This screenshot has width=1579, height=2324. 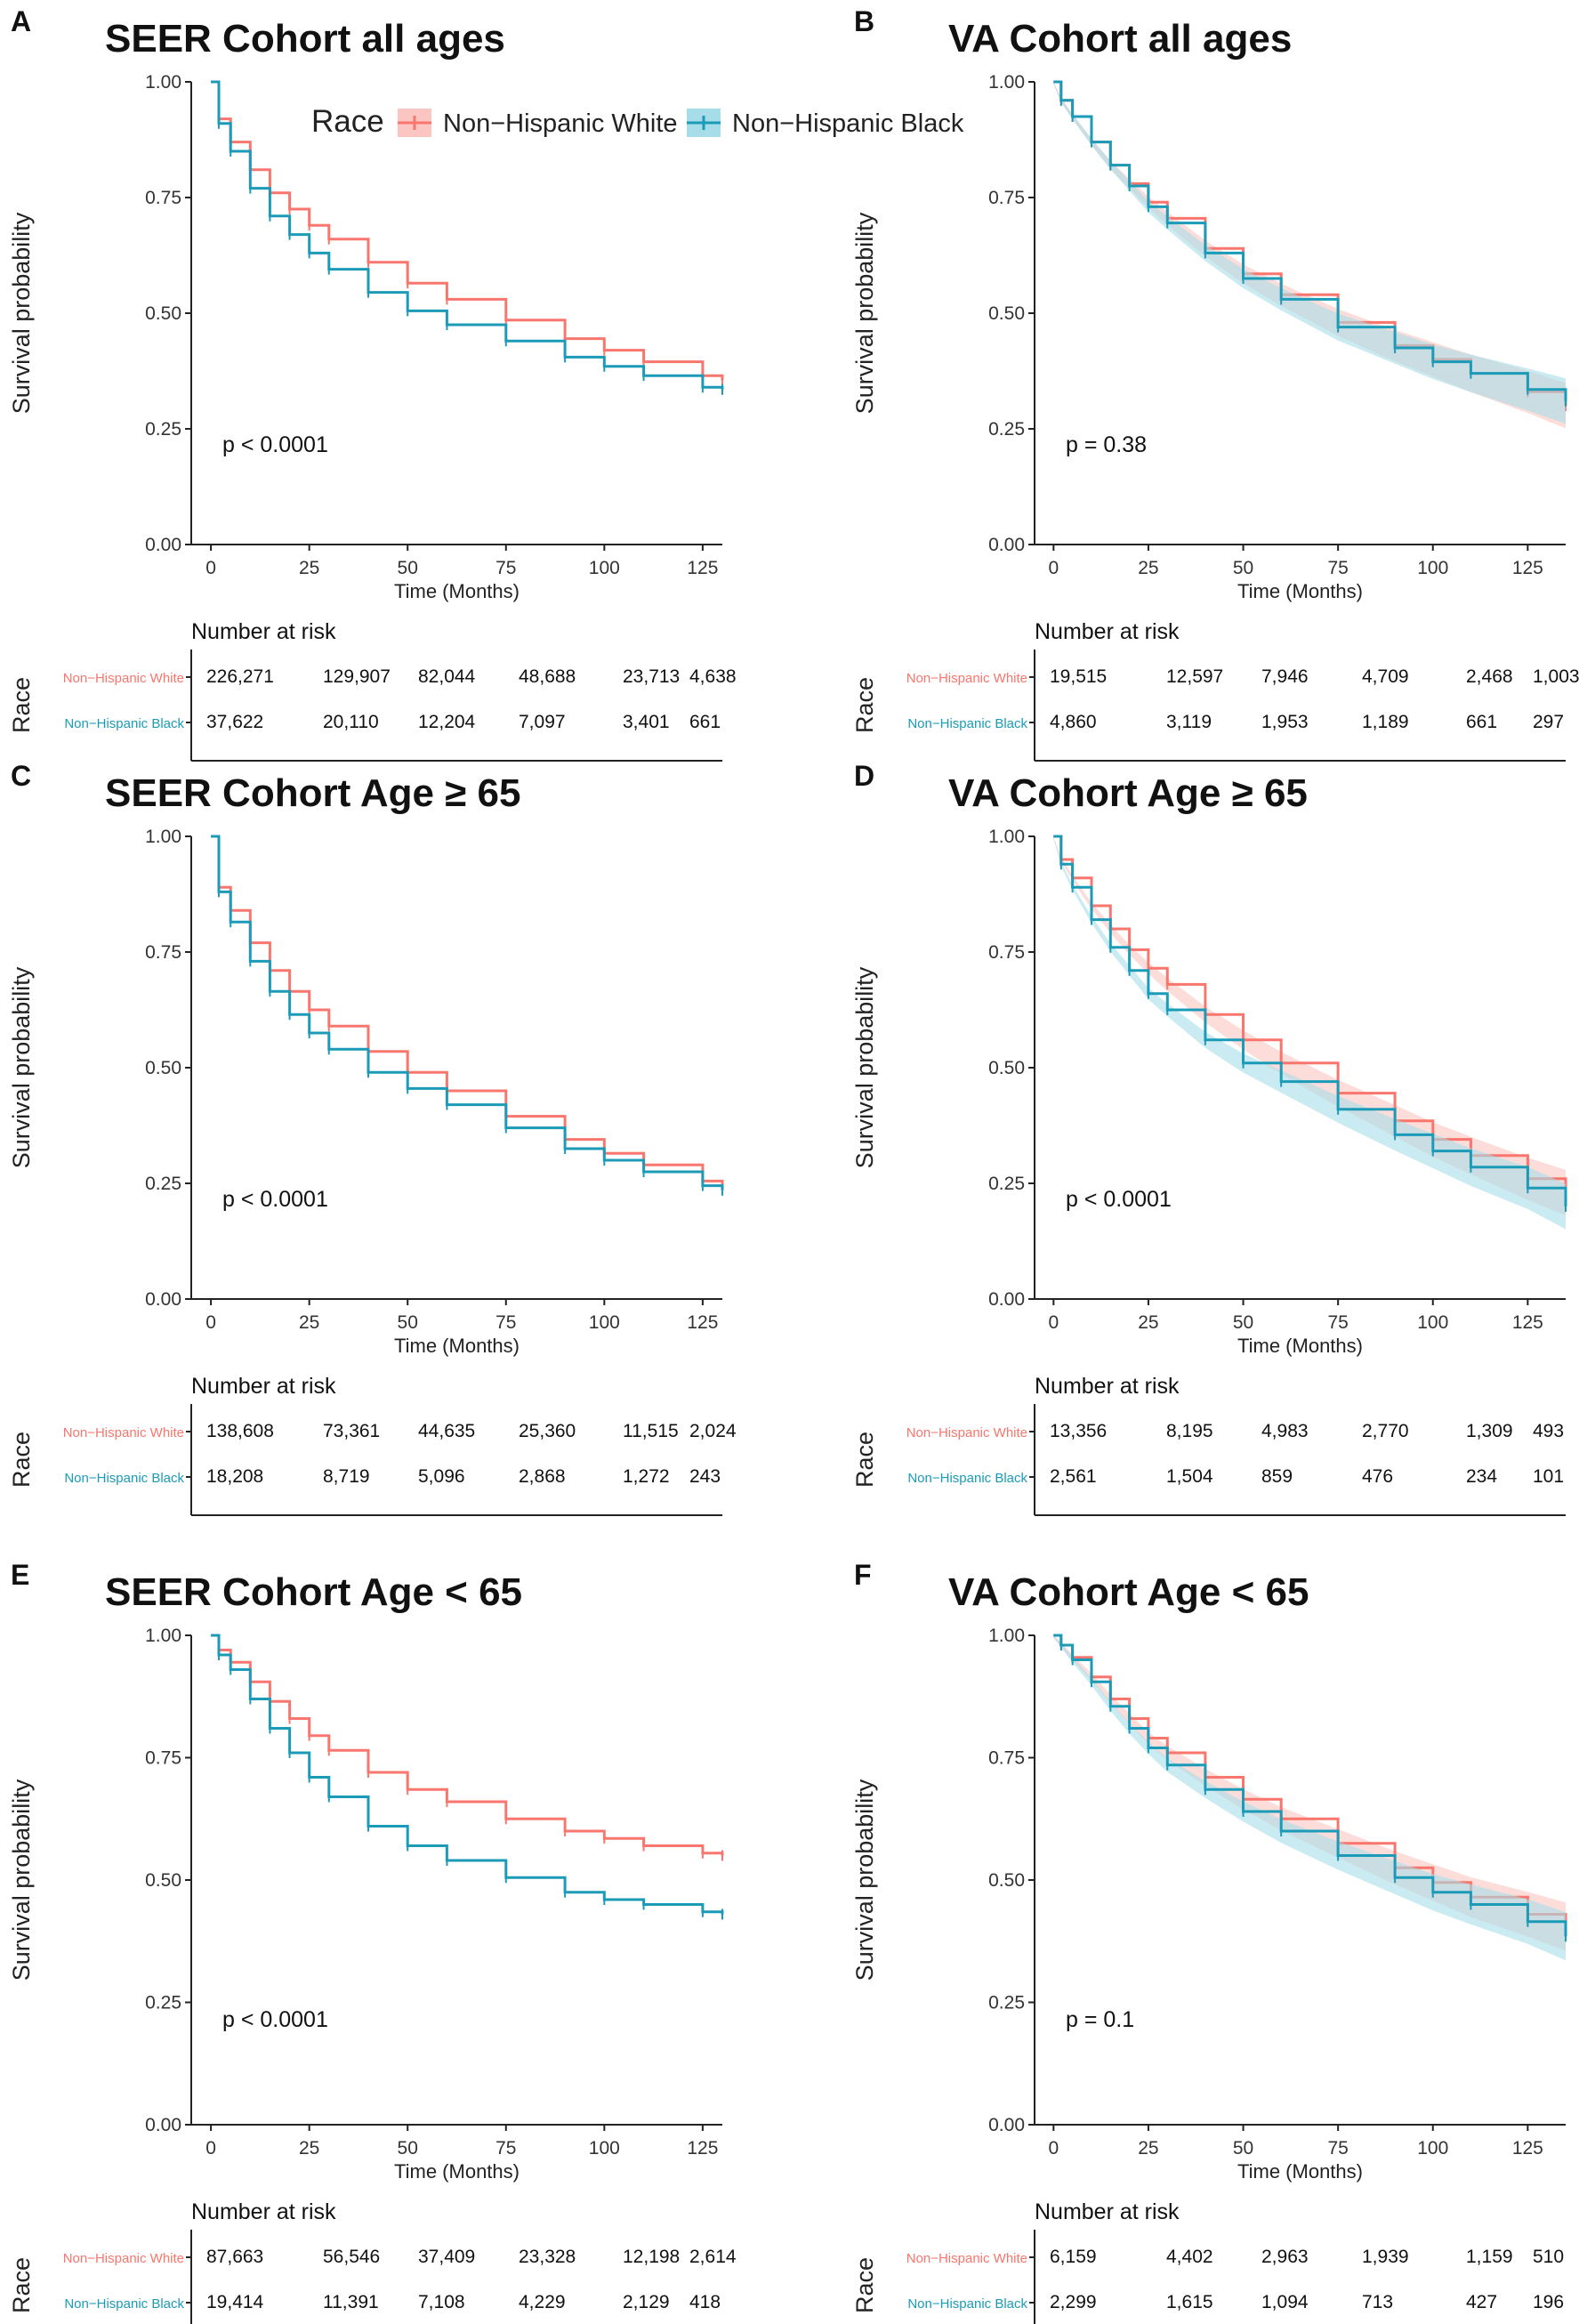 What do you see at coordinates (234, 1476) in the screenshot?
I see `panel-c-risk-cell: 18,208` at bounding box center [234, 1476].